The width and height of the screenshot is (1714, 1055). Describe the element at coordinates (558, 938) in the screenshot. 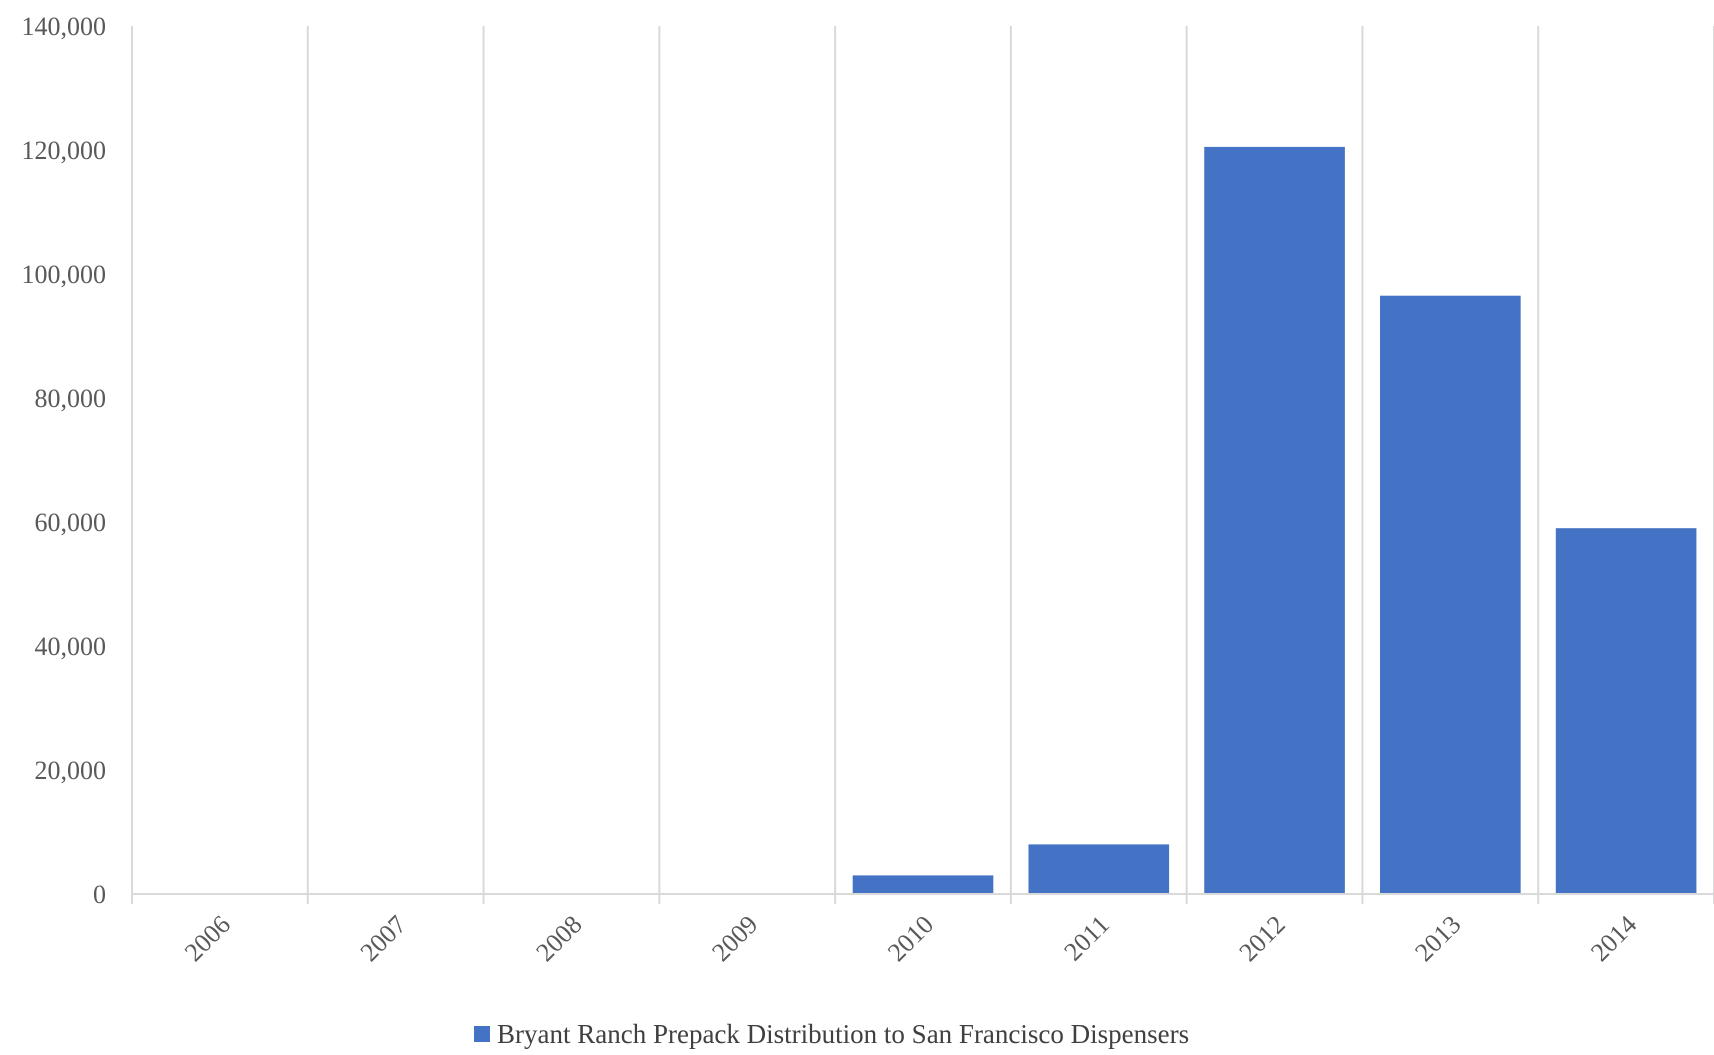

I see `x-tick-label: 2008` at that location.